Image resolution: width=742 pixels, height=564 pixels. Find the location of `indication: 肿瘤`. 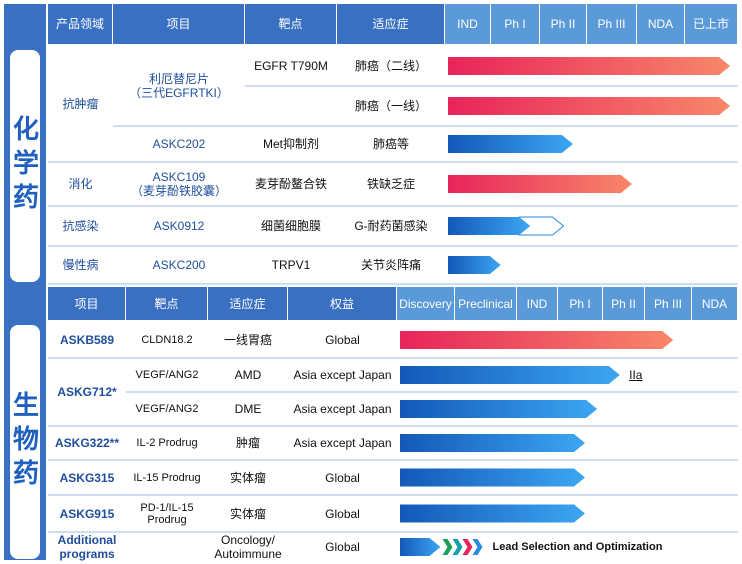

indication: 肿瘤 is located at coordinates (247, 443).